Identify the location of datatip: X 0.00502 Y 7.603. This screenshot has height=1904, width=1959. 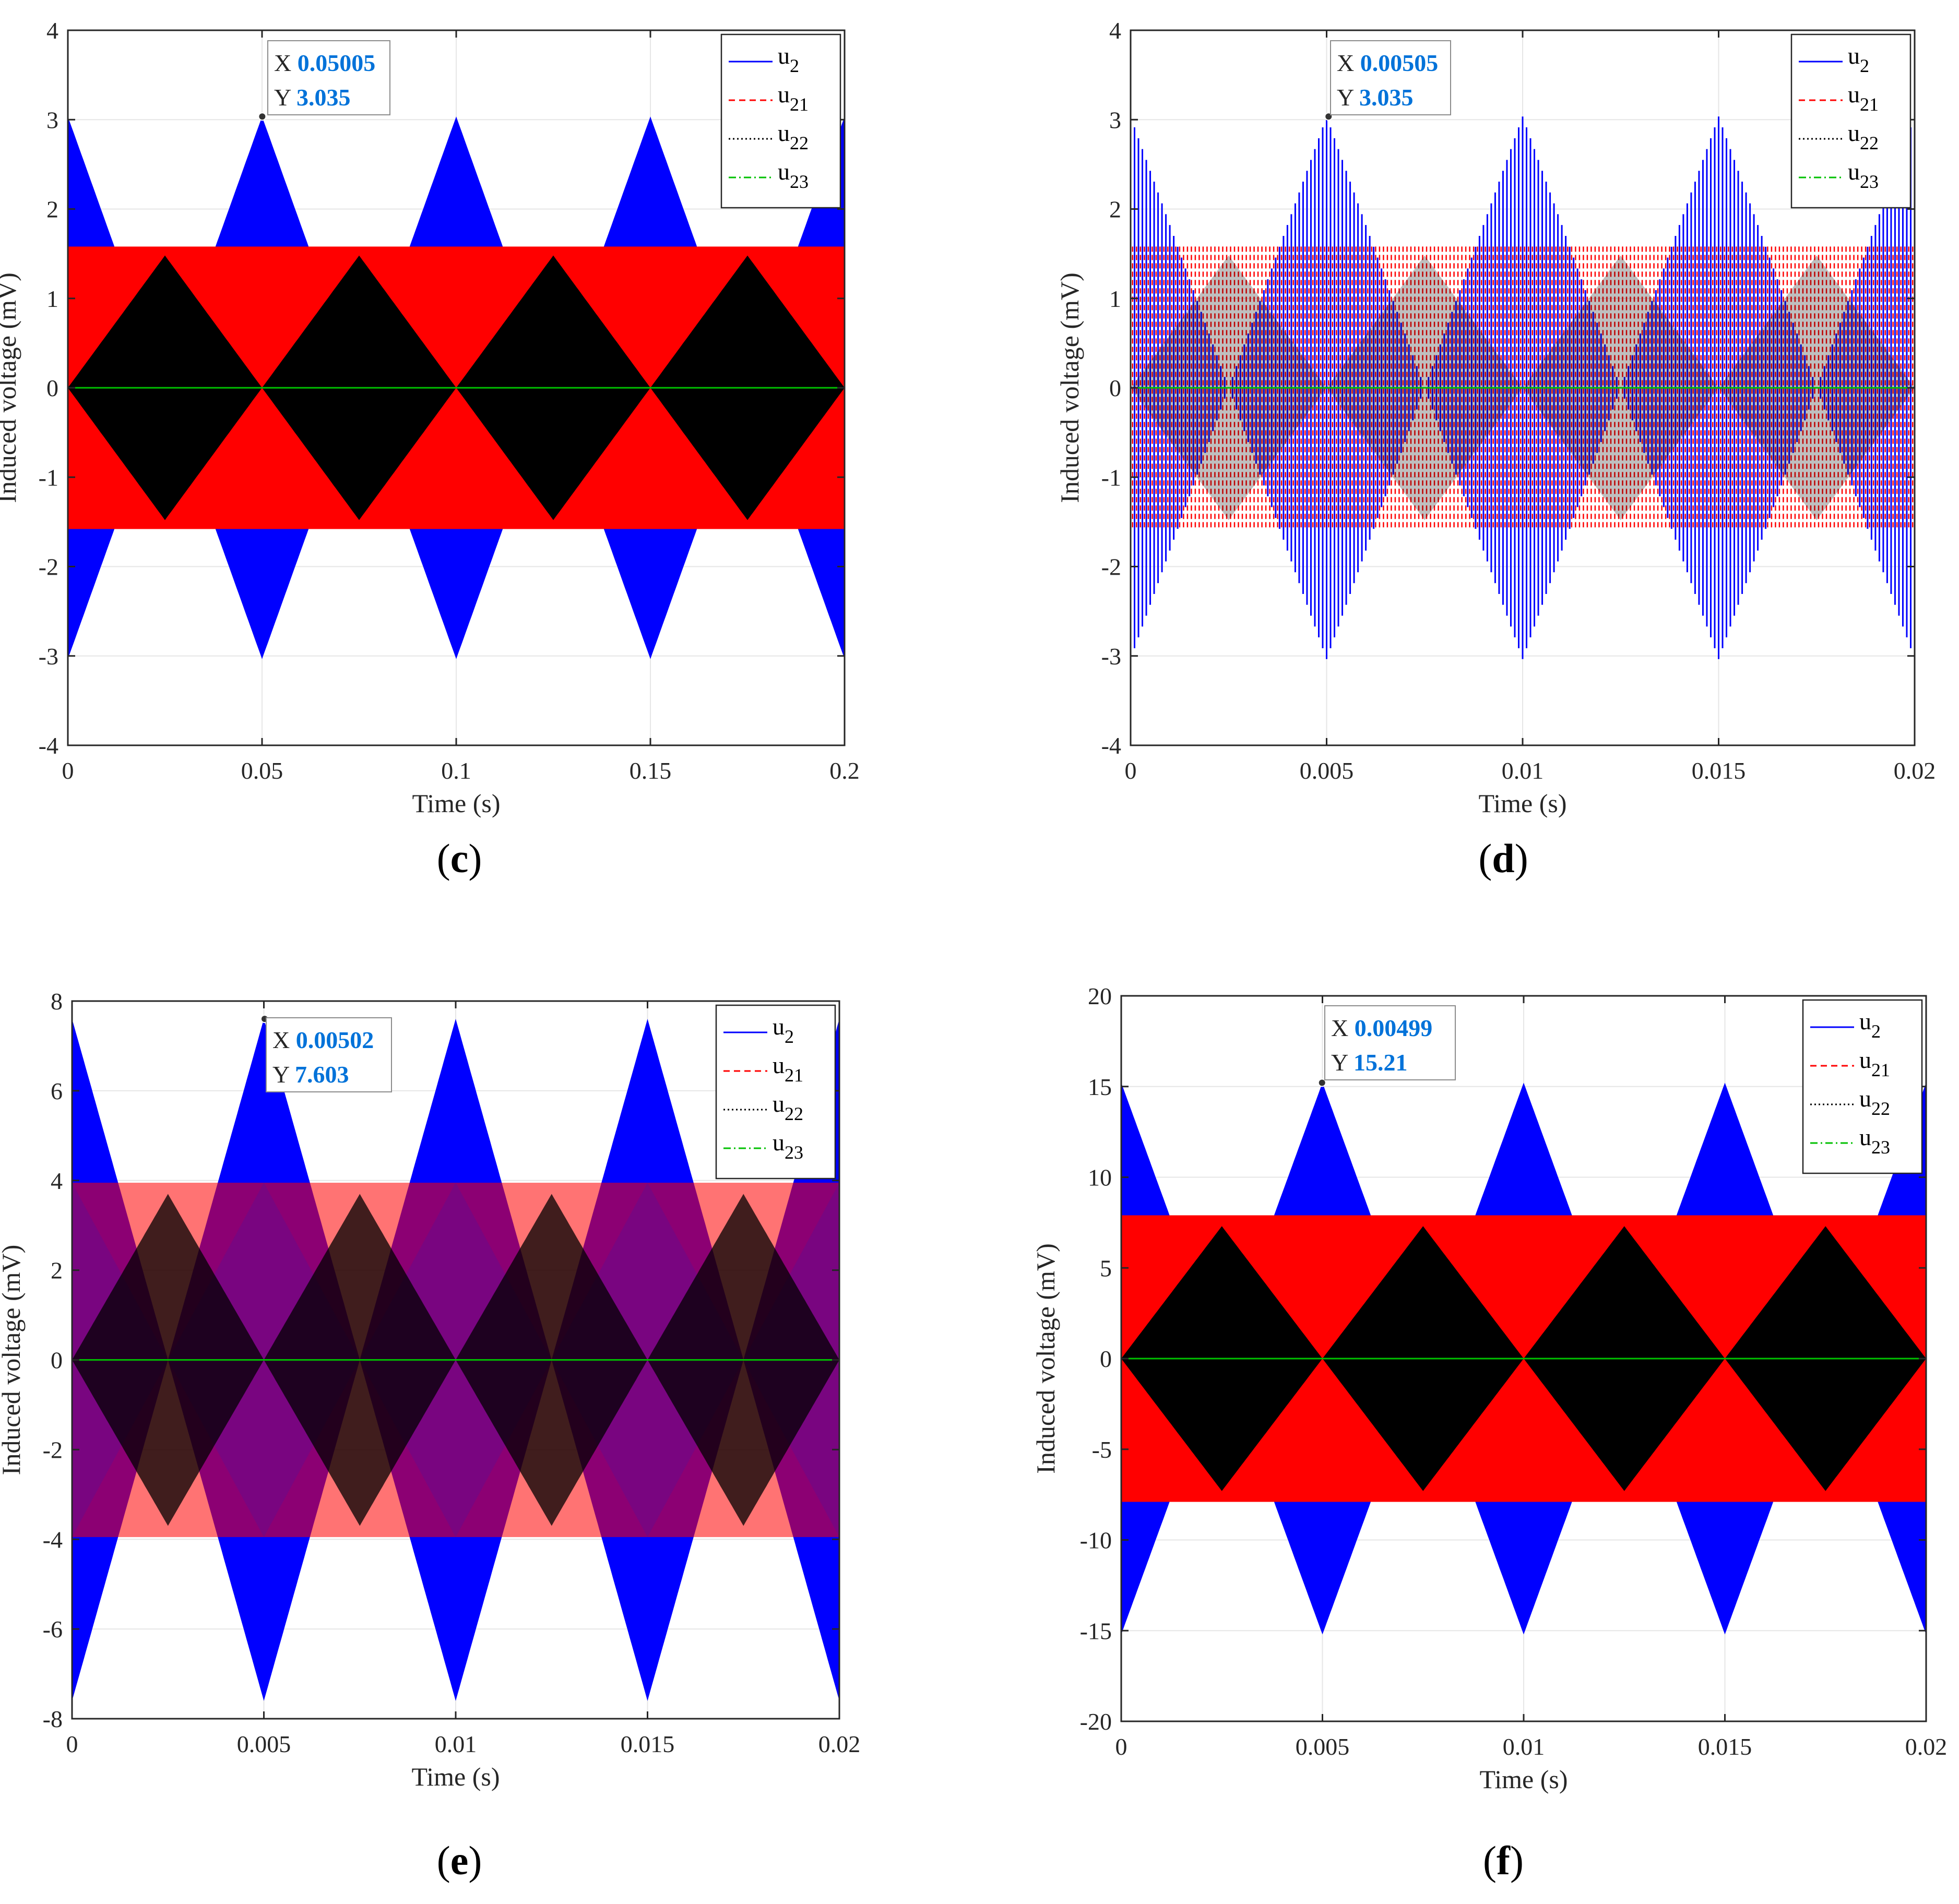
(329, 1054).